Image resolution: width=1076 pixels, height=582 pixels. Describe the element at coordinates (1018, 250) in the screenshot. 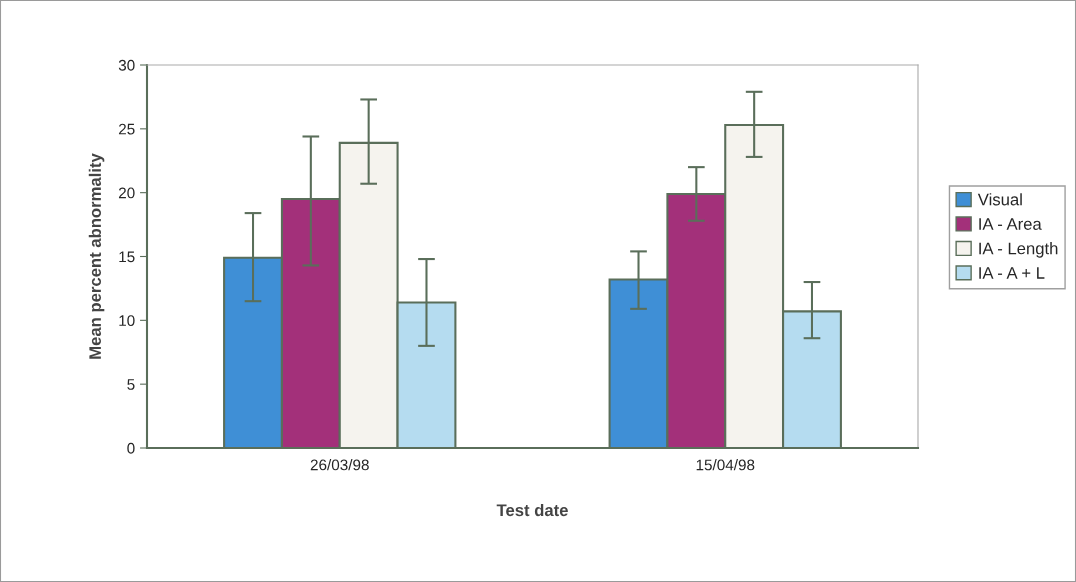

I see `legend-label: IA - Length` at that location.